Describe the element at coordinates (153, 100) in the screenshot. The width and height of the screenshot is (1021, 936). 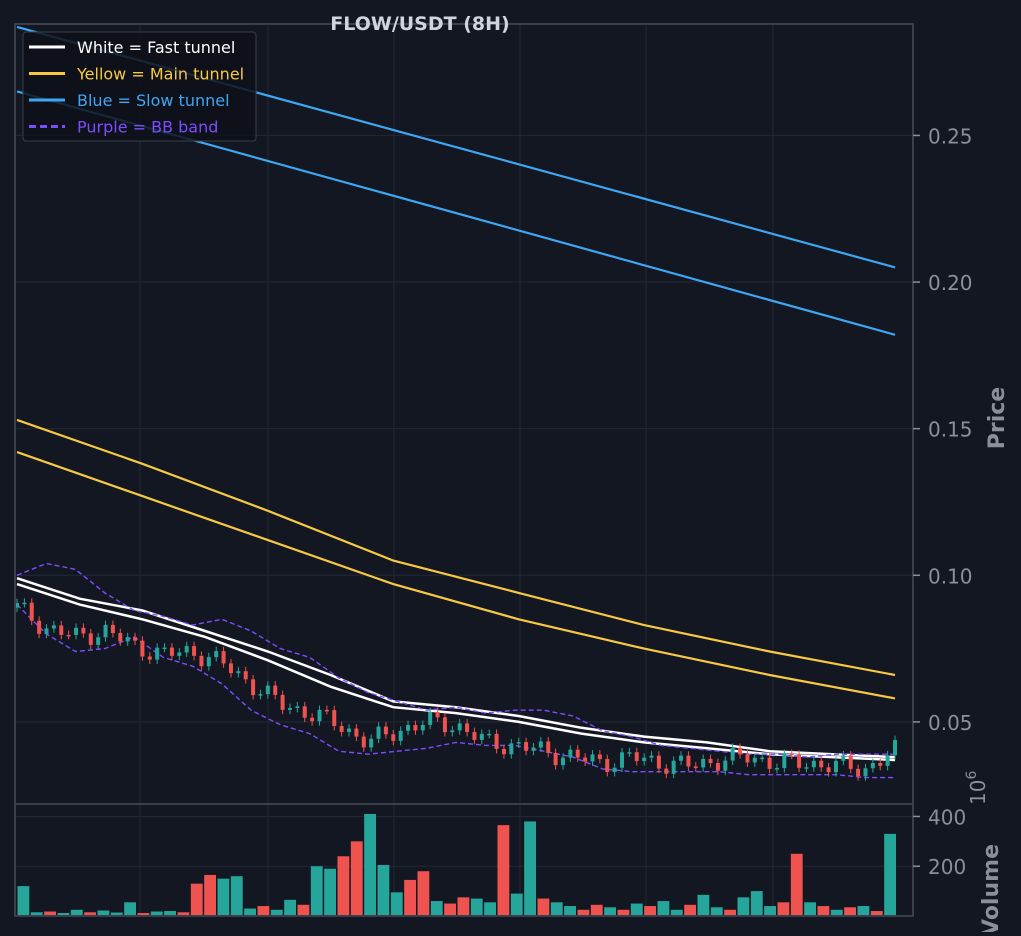
I see `legend-label-2: Blue = Slow tunnel` at that location.